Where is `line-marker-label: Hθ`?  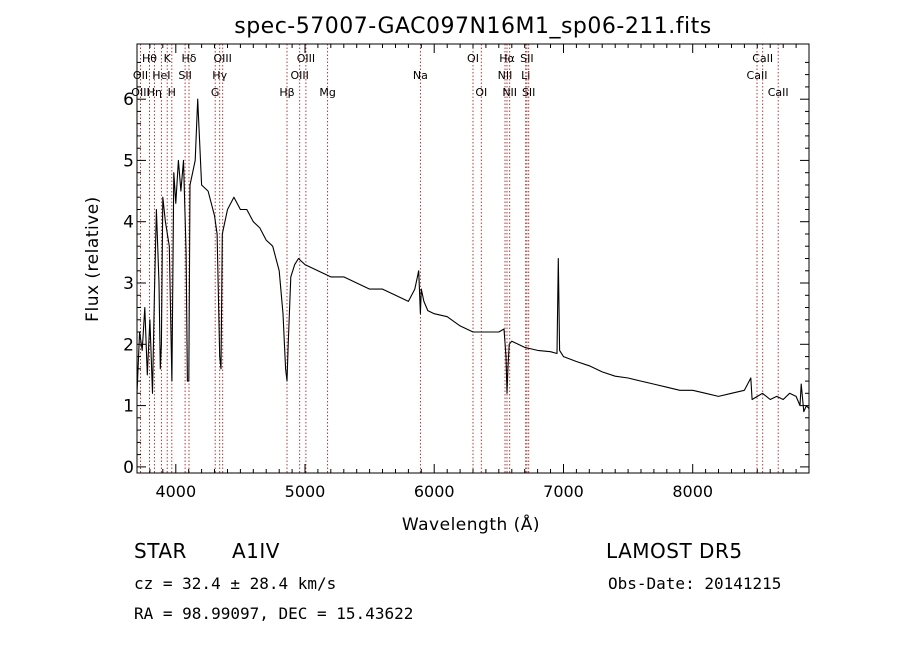
line-marker-label: Hθ is located at coordinates (149, 58).